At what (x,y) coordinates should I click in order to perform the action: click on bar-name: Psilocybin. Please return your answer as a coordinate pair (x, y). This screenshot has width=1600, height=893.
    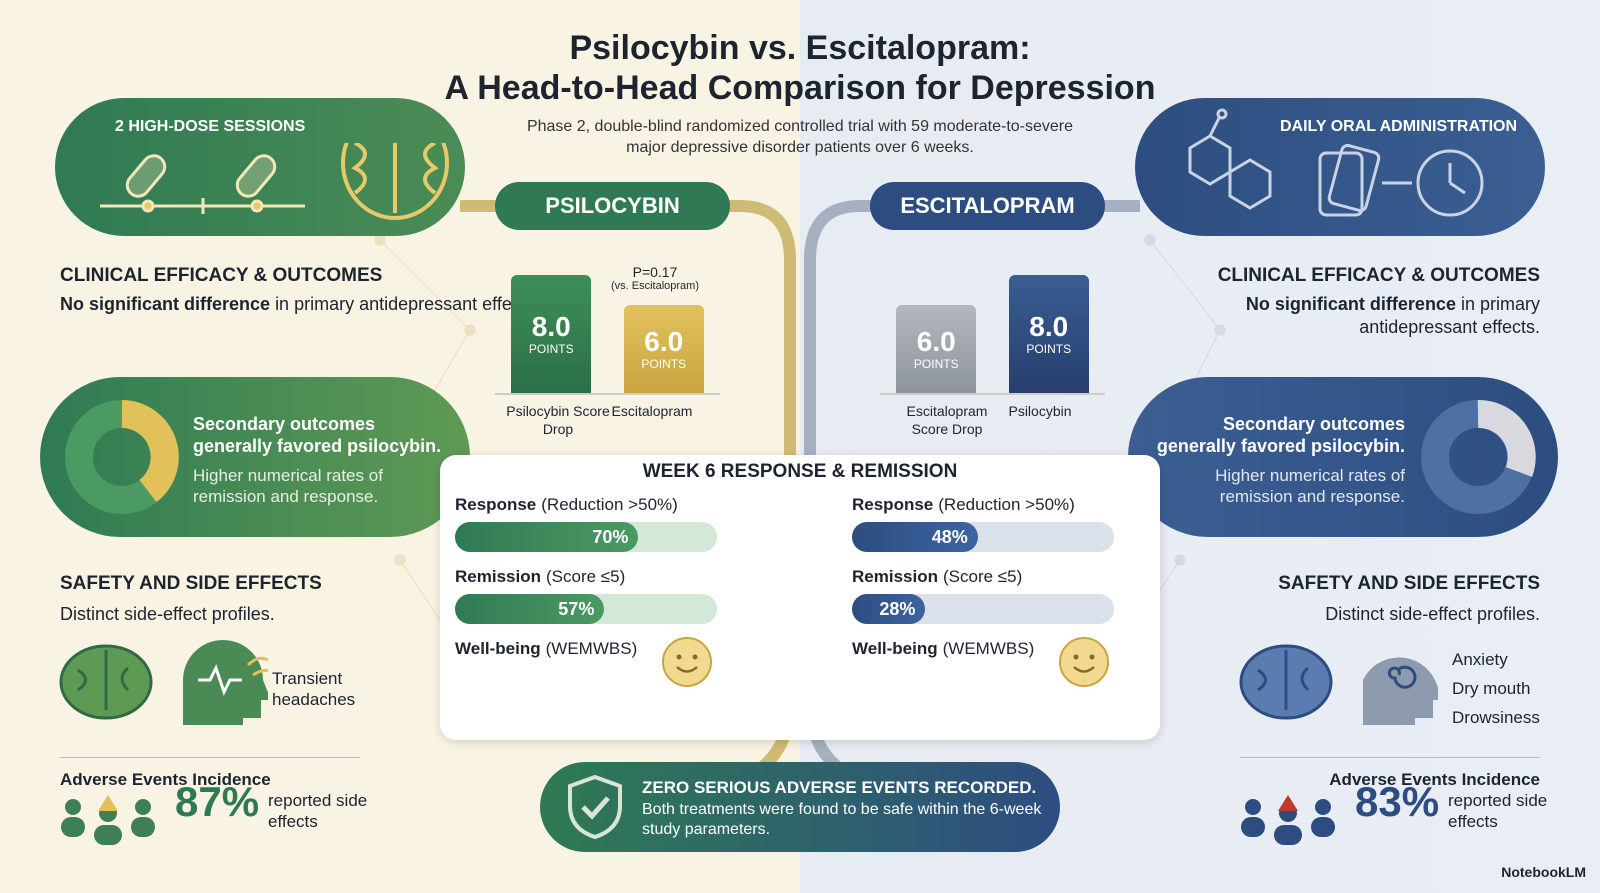
    Looking at the image, I should click on (1040, 411).